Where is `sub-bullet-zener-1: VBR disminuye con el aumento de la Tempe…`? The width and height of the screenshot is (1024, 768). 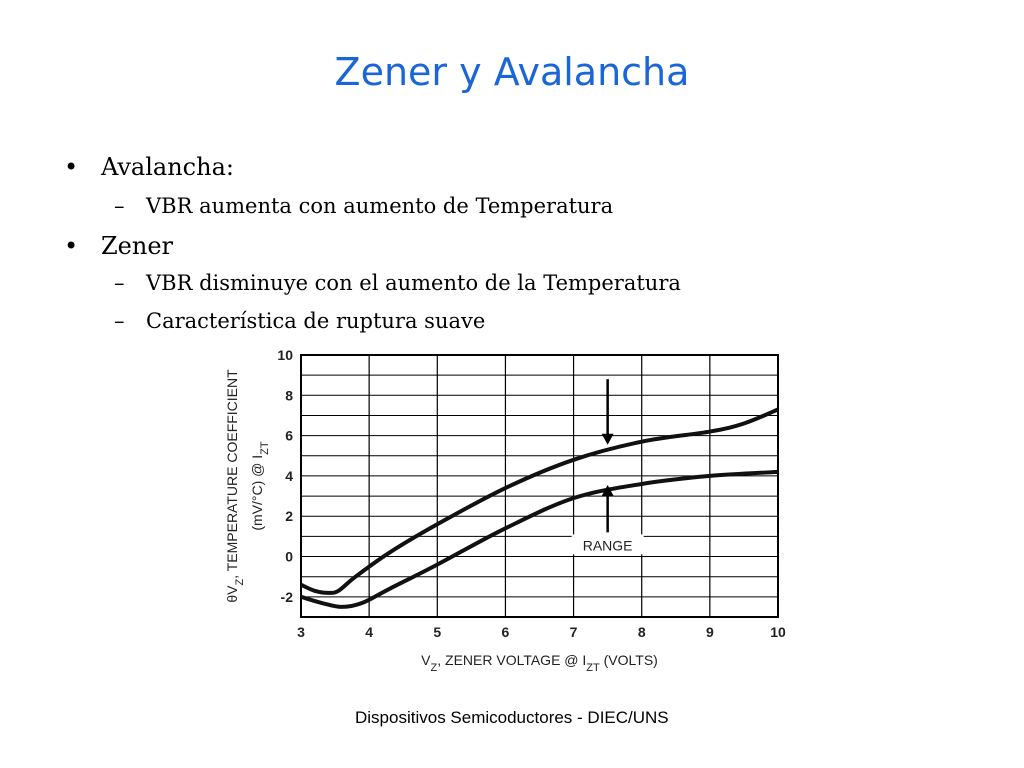 sub-bullet-zener-1: VBR disminuye con el aumento de la Tempe… is located at coordinates (413, 283).